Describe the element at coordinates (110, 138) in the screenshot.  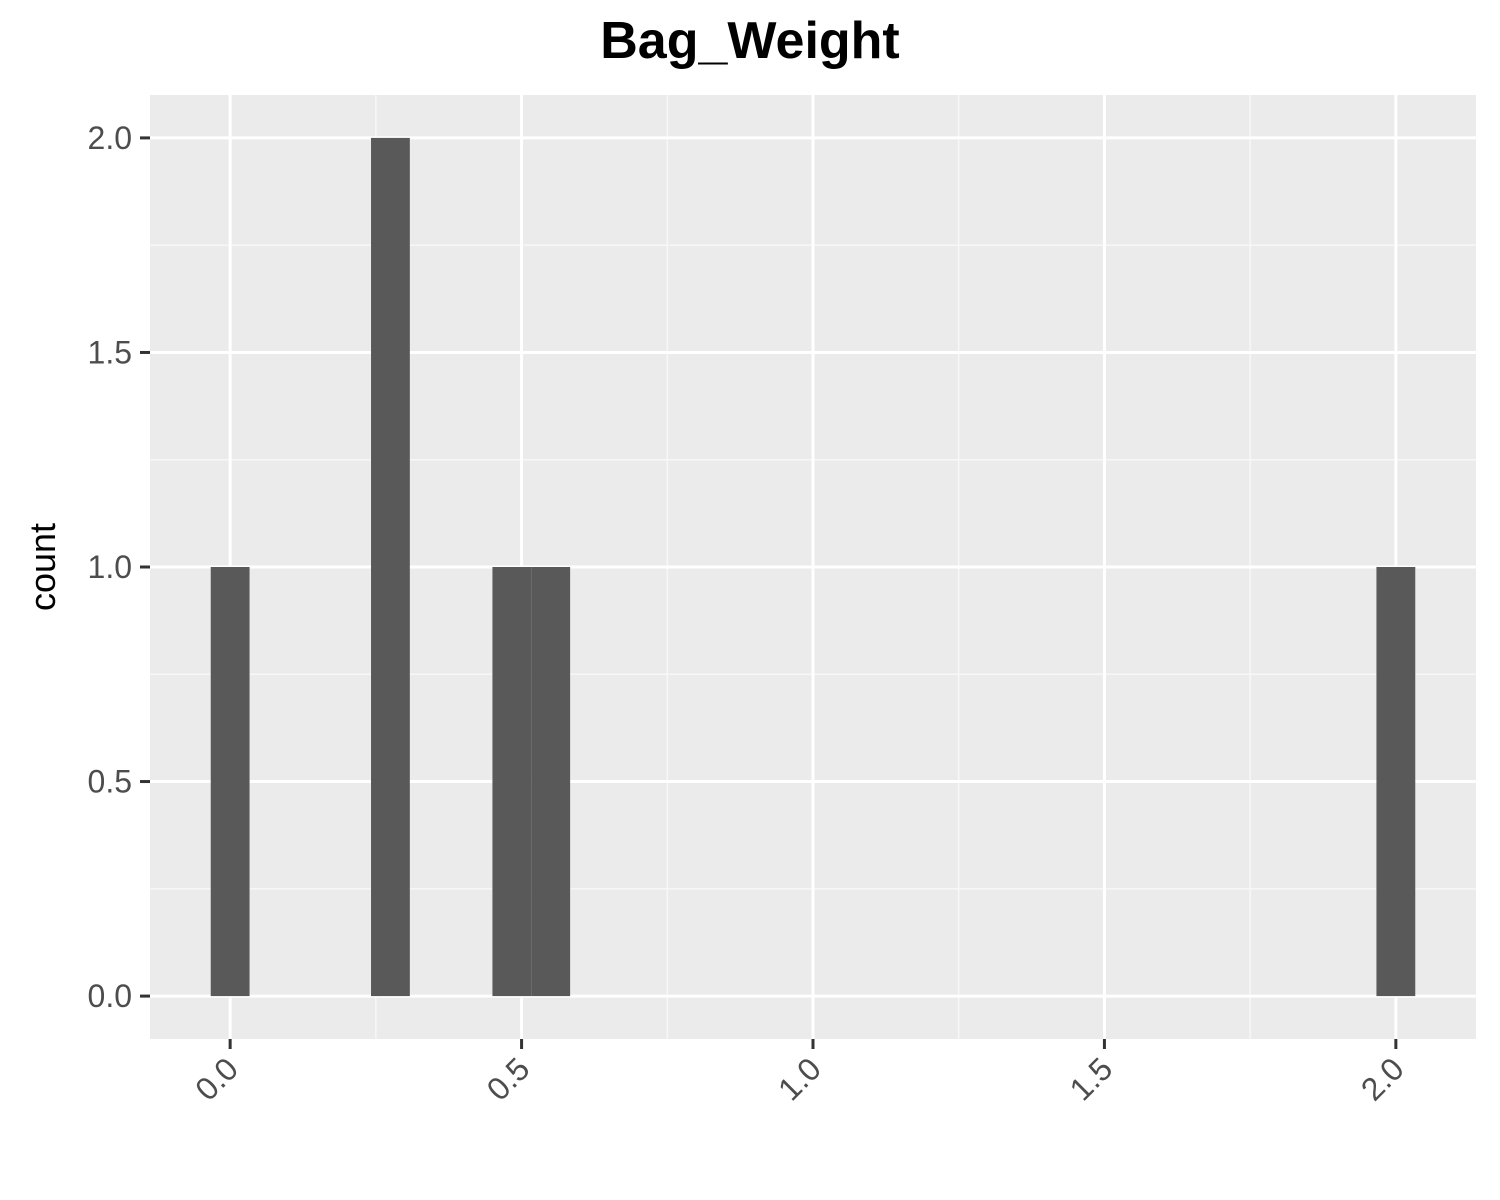
I see `y-tick-label: 2.0` at that location.